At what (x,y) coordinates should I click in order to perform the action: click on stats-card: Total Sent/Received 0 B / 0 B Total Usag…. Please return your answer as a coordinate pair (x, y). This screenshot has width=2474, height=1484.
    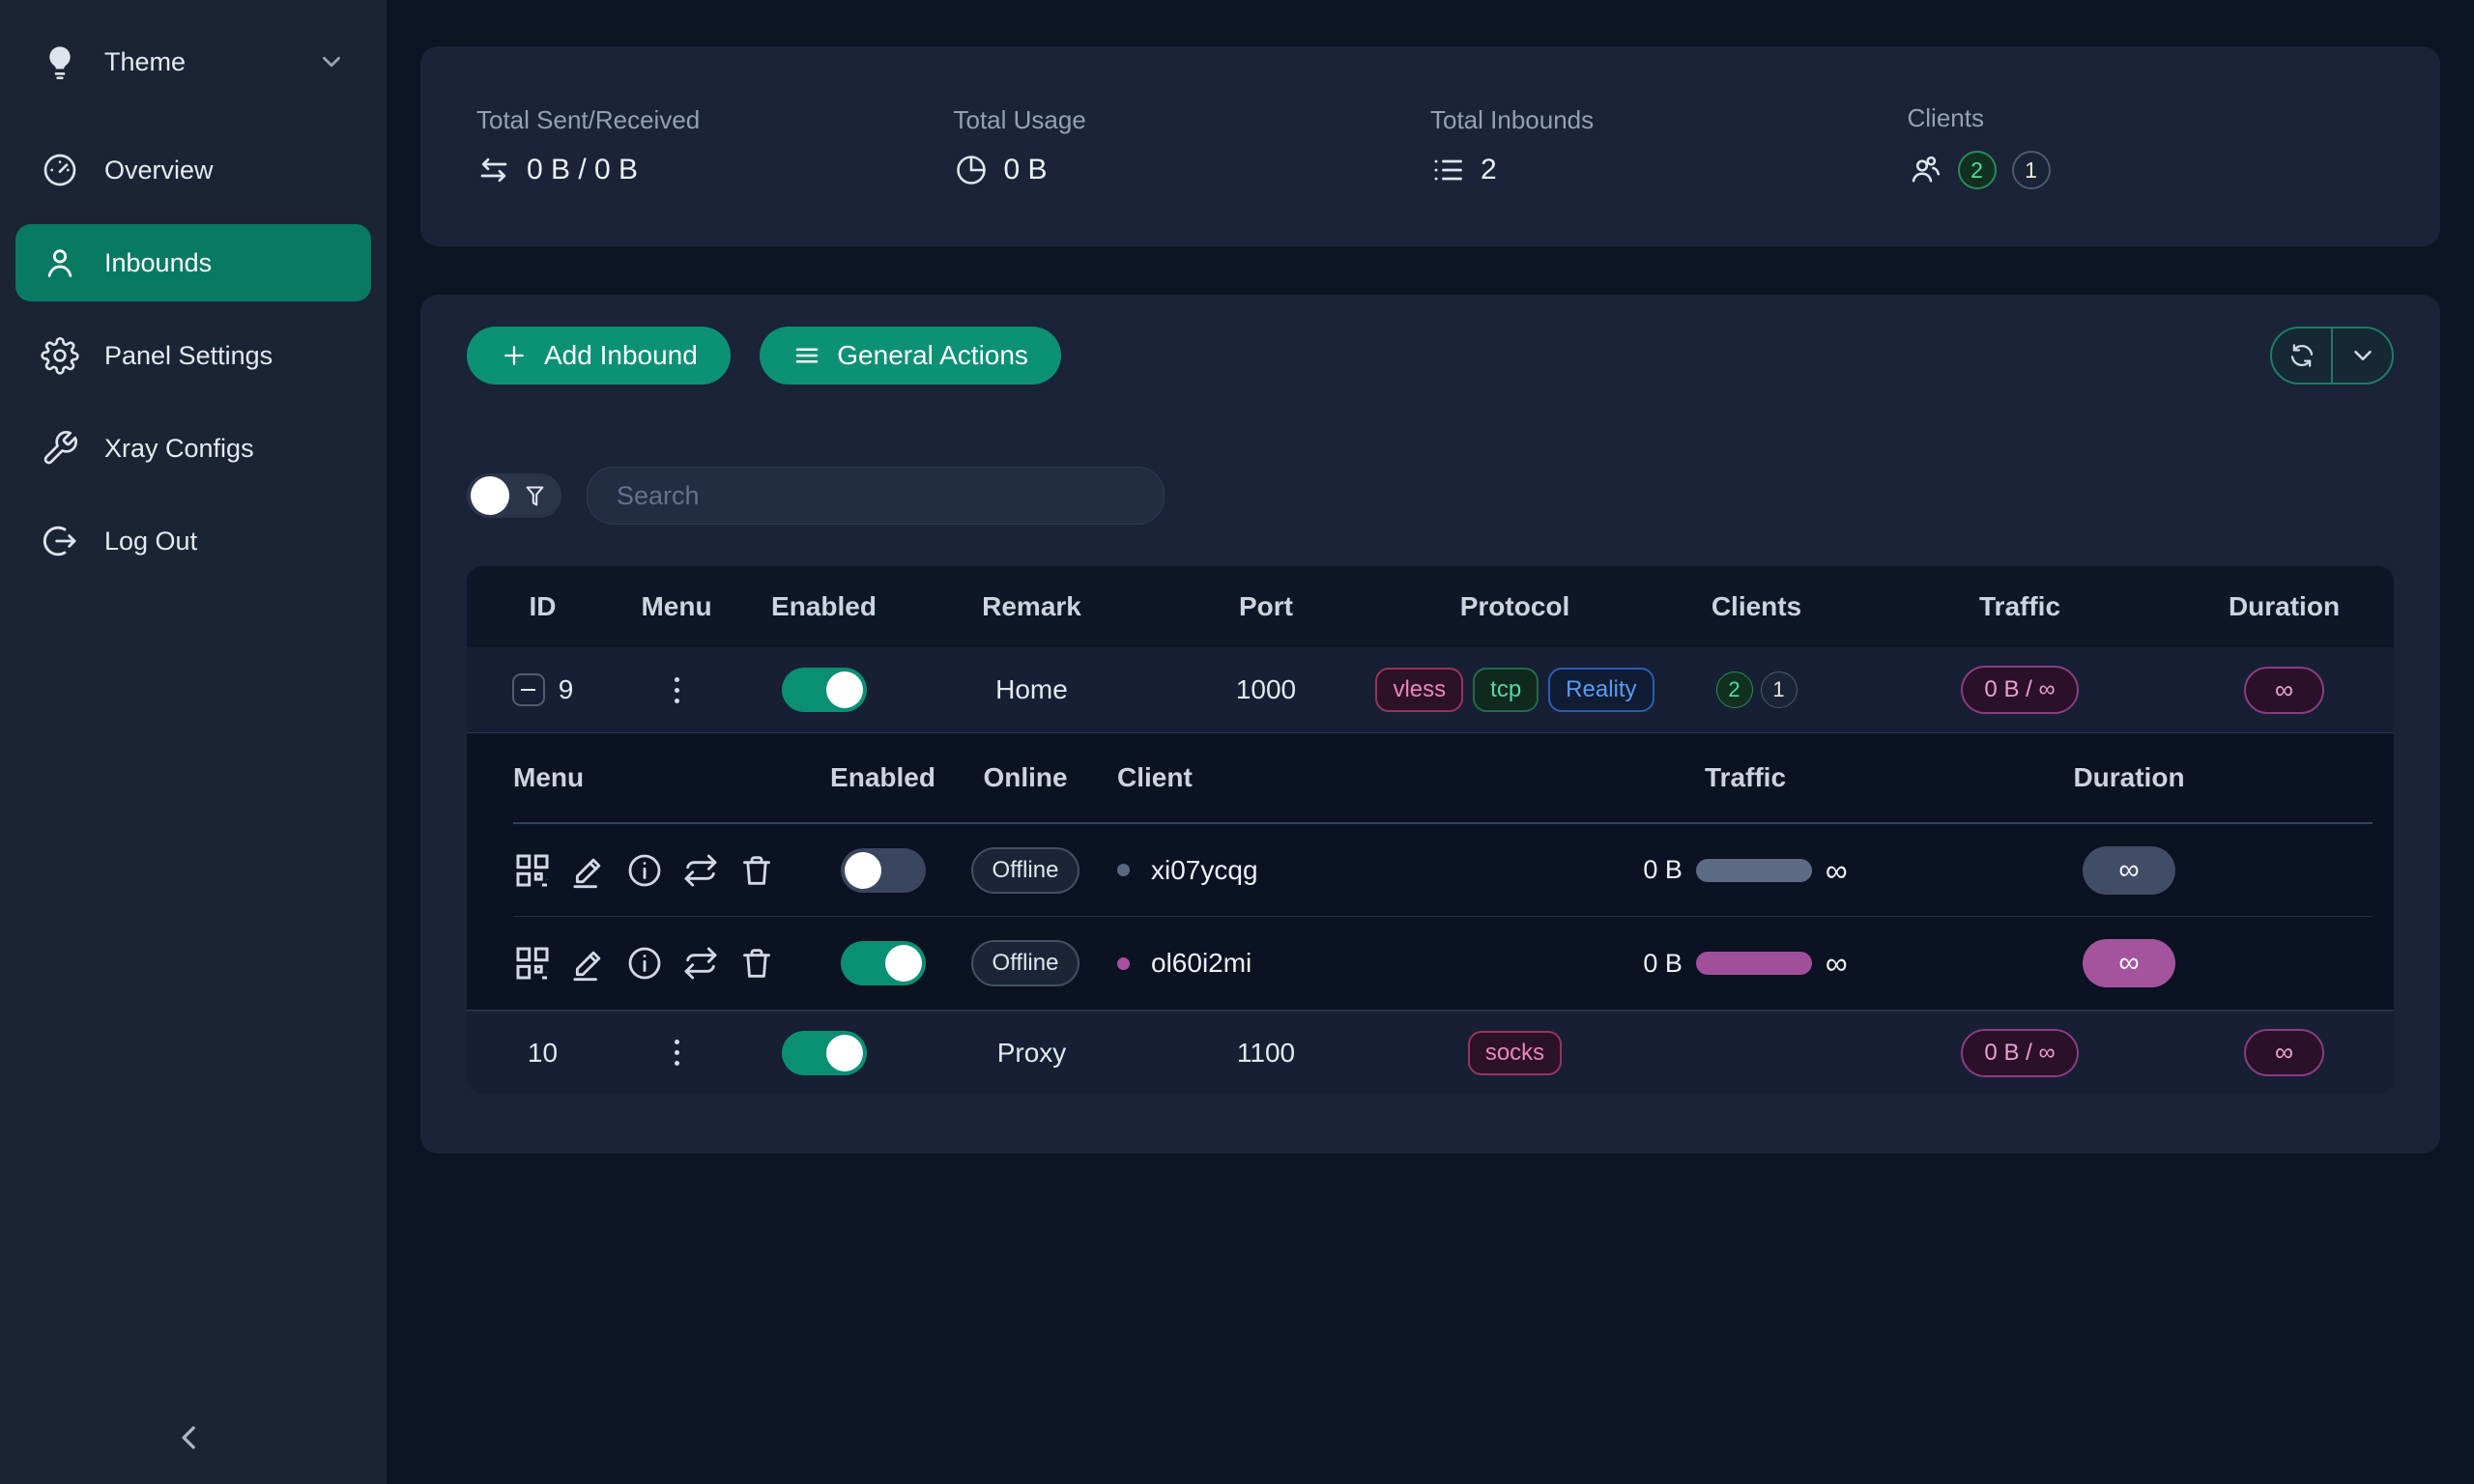
    Looking at the image, I should click on (1430, 146).